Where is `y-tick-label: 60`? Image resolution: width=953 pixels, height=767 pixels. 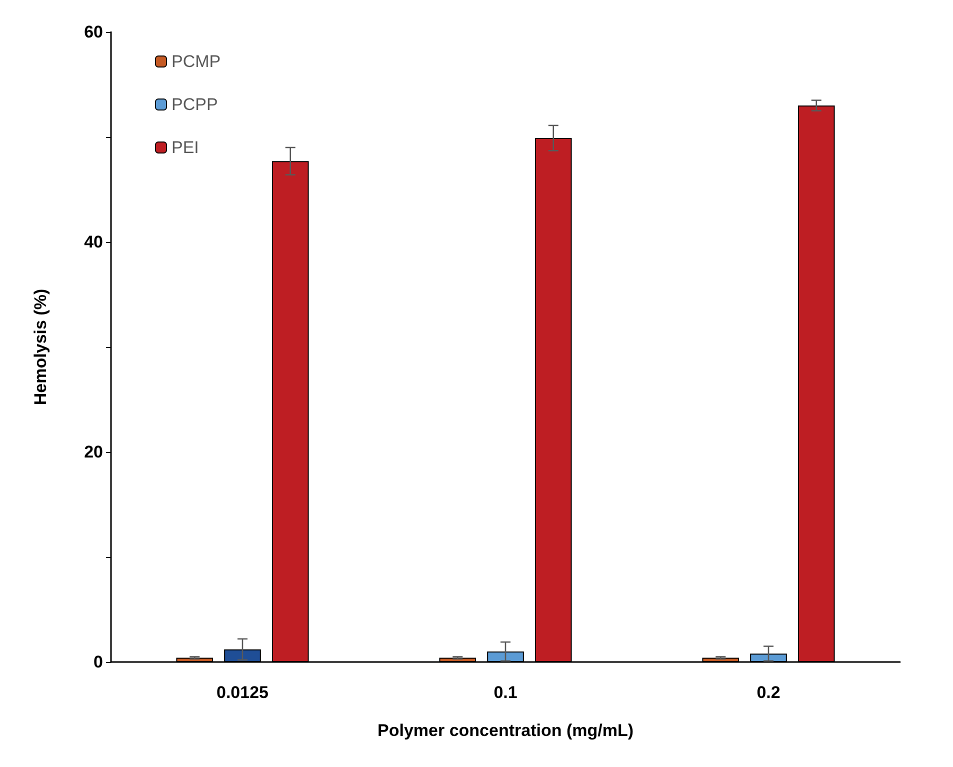
y-tick-label: 60 is located at coordinates (93, 32).